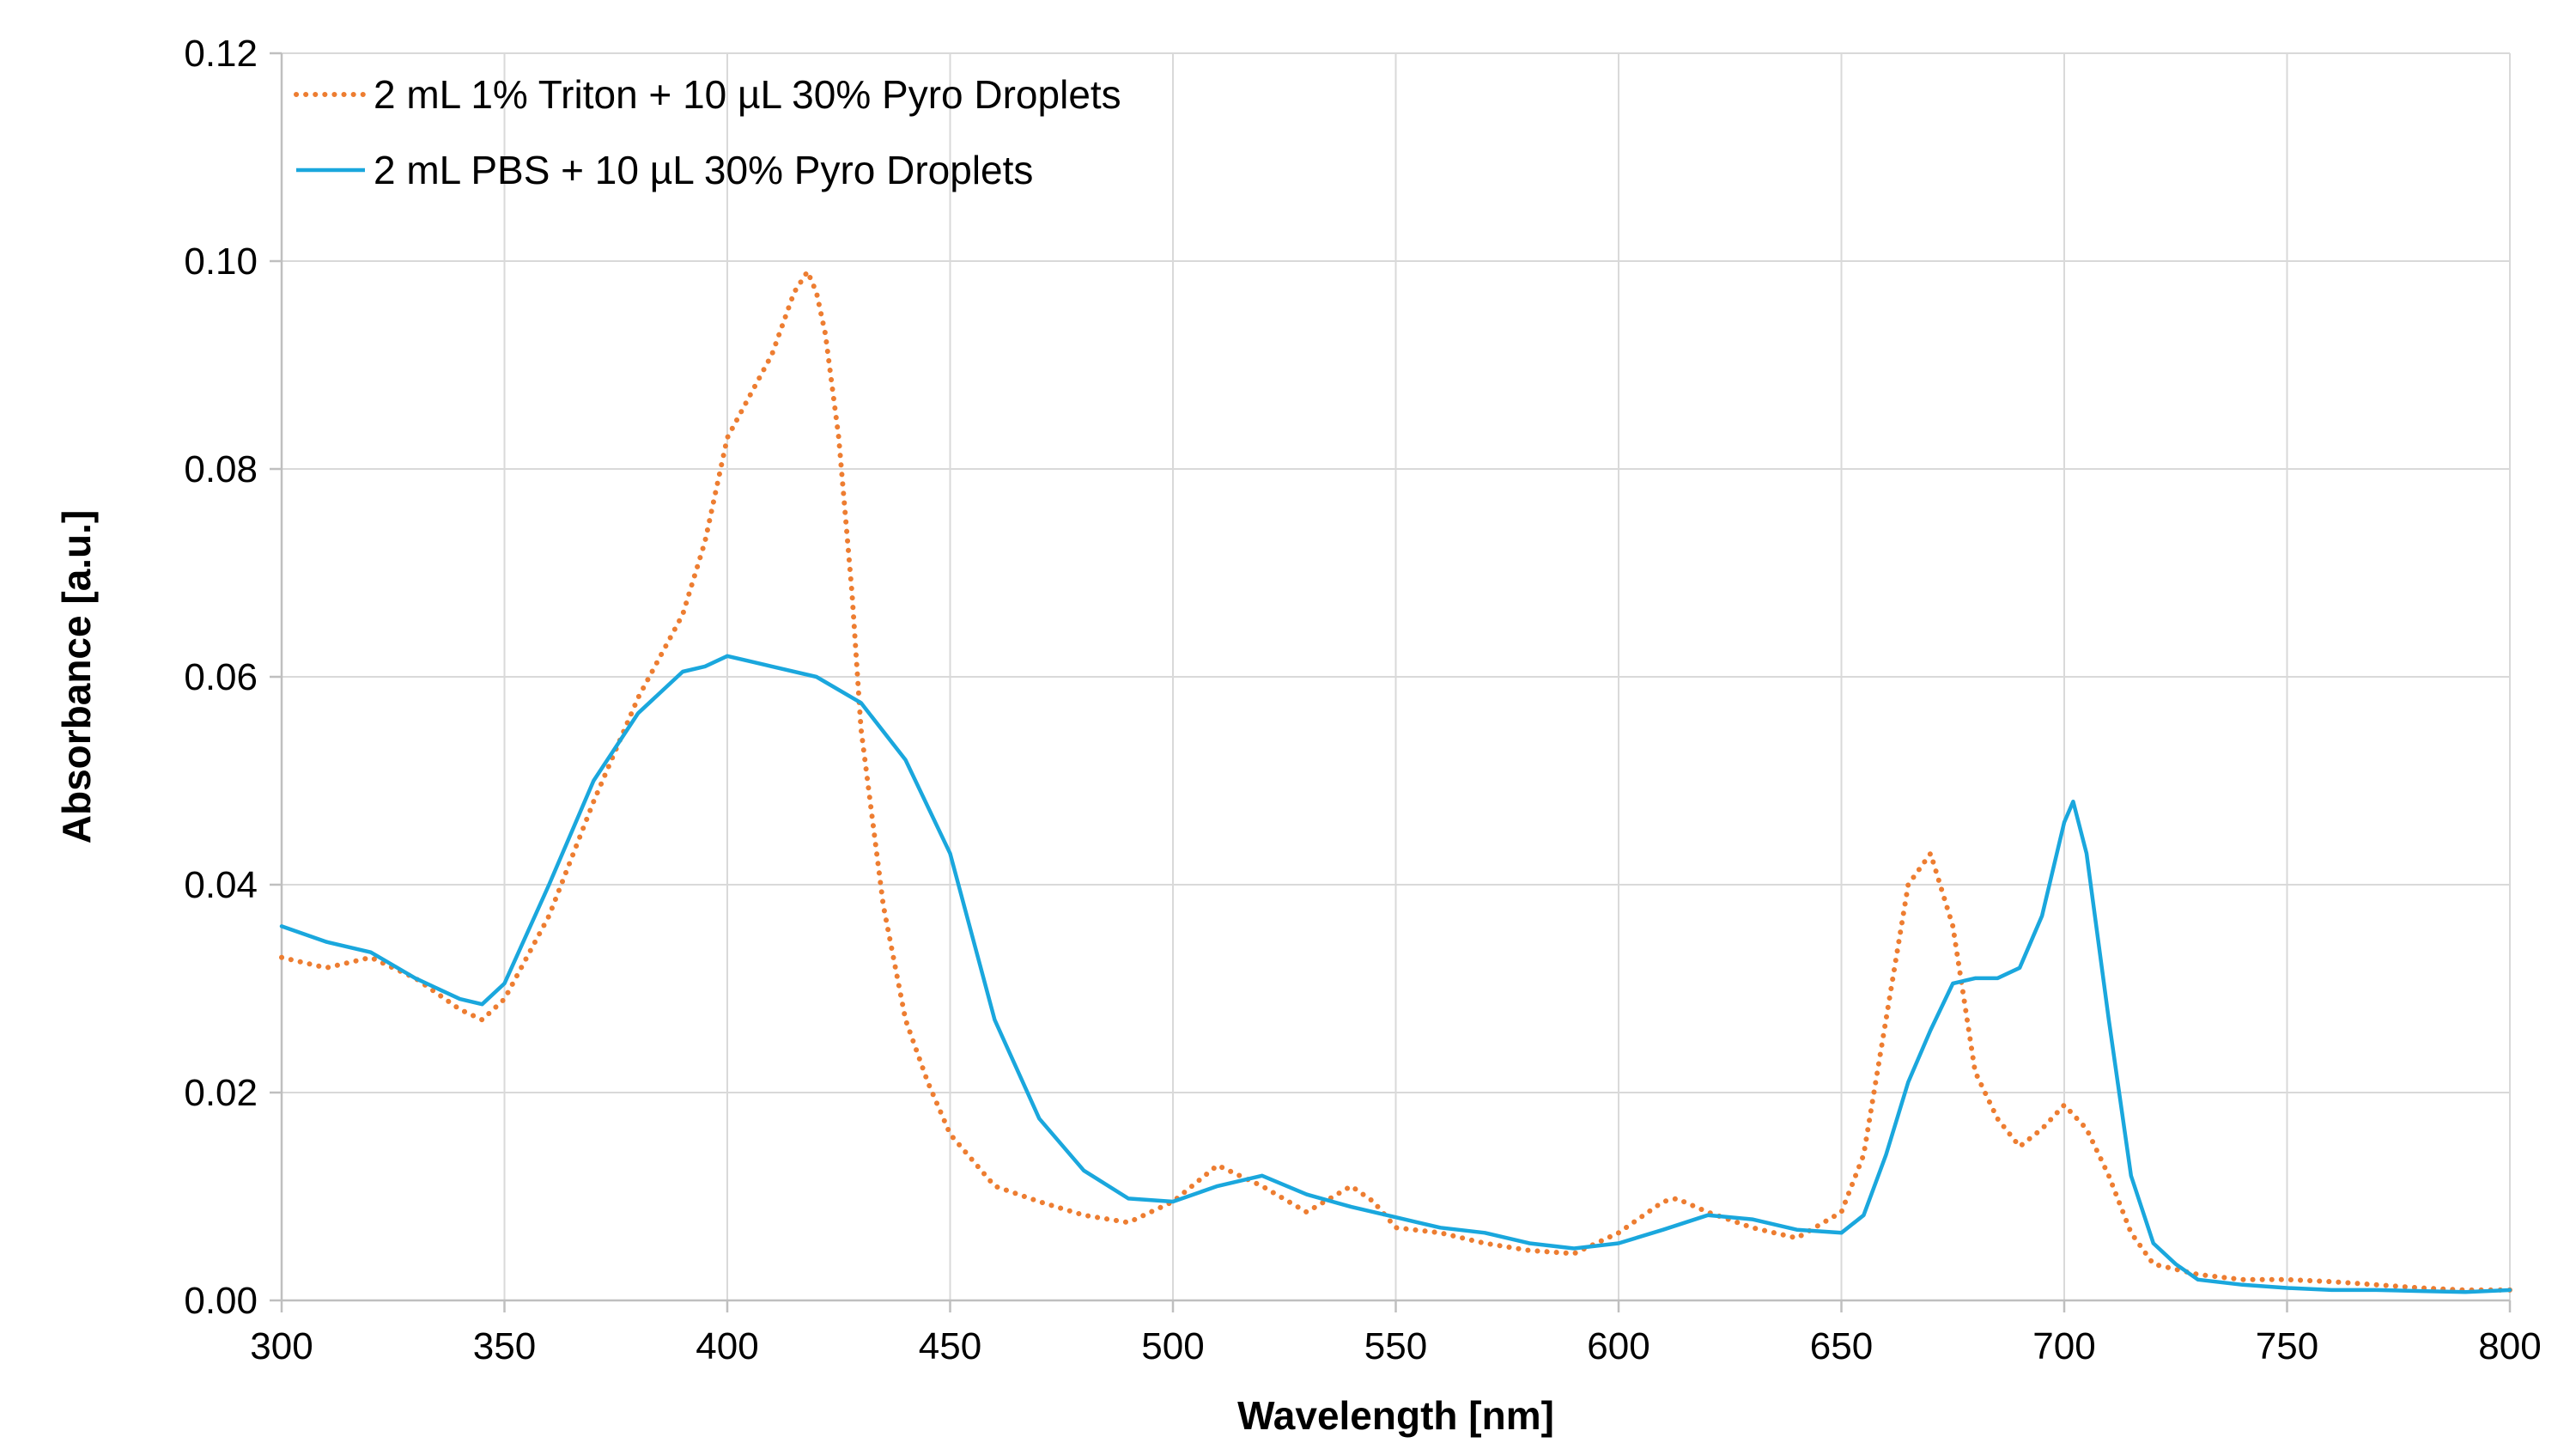 The width and height of the screenshot is (2576, 1449). Describe the element at coordinates (221, 1301) in the screenshot. I see `y-tick-label: 0.00` at that location.